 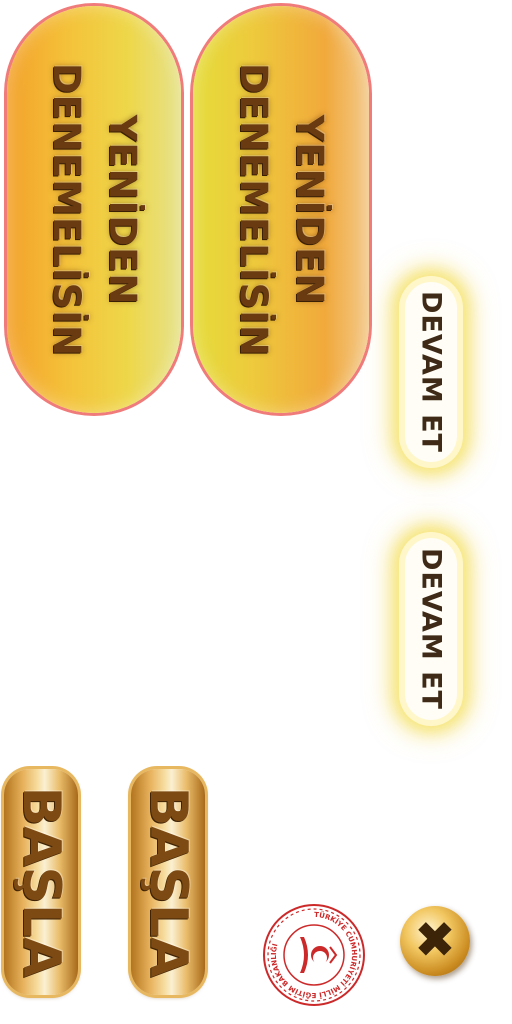 I want to click on continue-button-2: DEVAM ET, so click(x=431, y=629).